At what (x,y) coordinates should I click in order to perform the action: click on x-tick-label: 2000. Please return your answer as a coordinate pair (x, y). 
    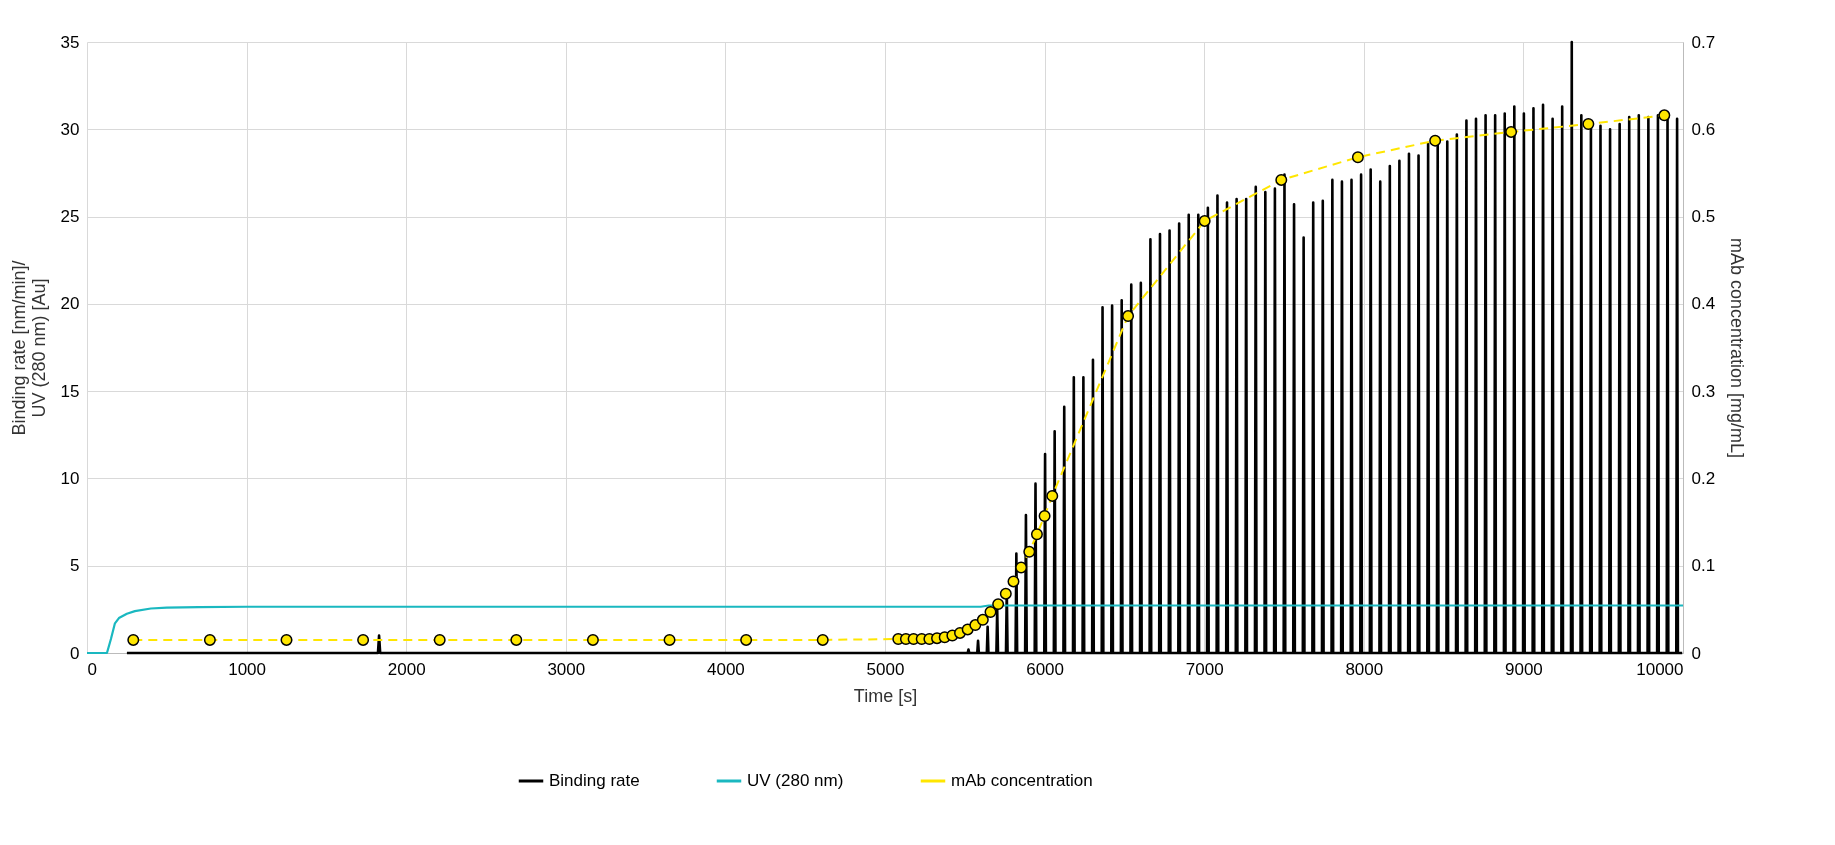
    Looking at the image, I should click on (406, 669).